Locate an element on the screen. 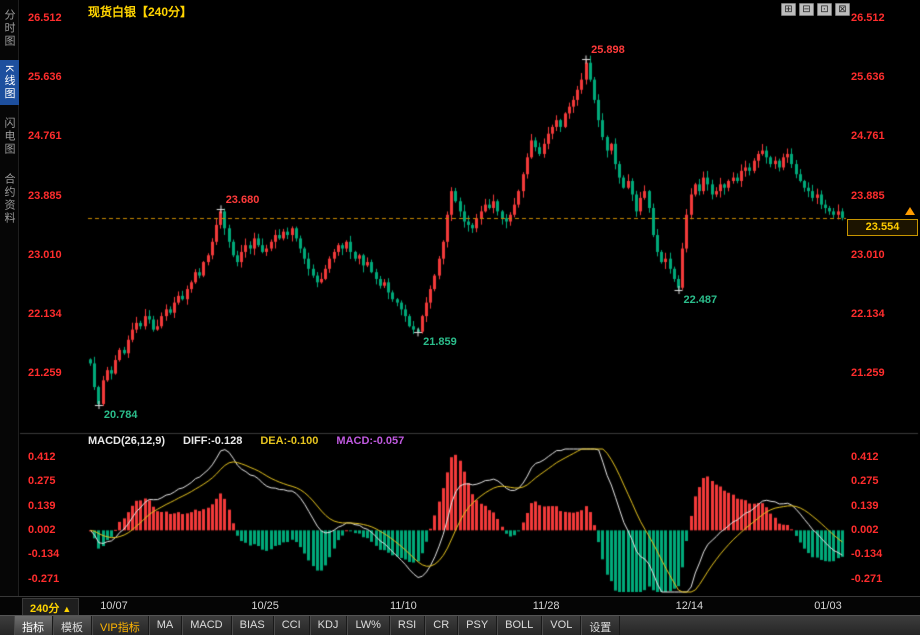  price-direction-arrow is located at coordinates (910, 211).